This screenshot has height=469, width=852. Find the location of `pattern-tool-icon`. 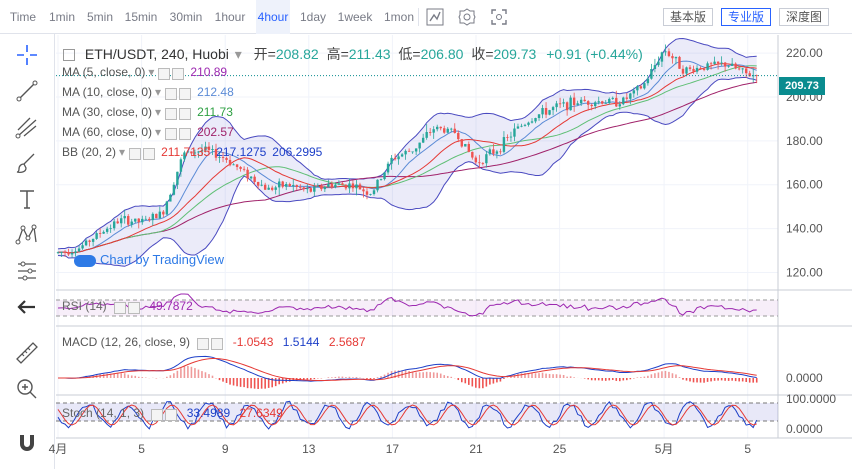

pattern-tool-icon is located at coordinates (27, 235).